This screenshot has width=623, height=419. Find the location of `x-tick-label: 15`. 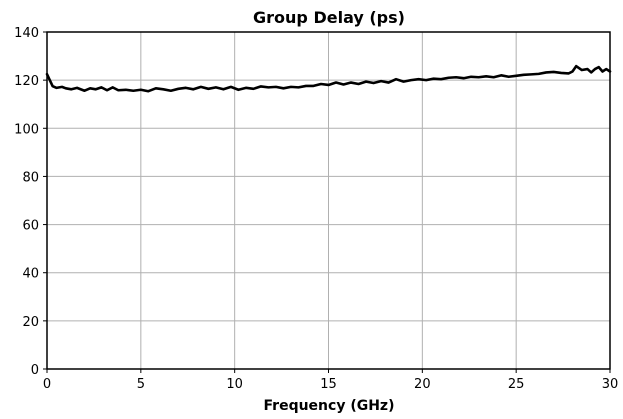

x-tick-label: 15 is located at coordinates (328, 384).